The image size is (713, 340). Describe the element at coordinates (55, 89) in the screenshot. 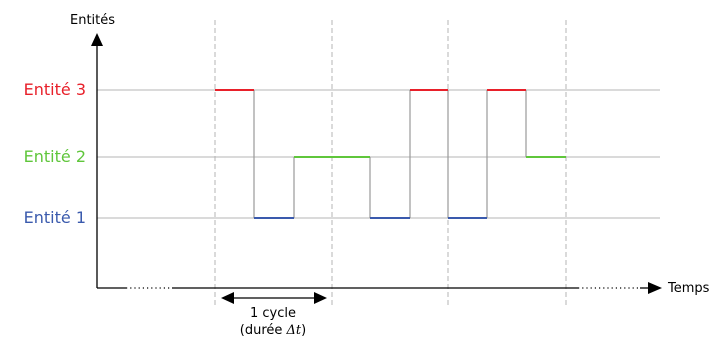

I see `entity-label-3: Entité 3` at that location.